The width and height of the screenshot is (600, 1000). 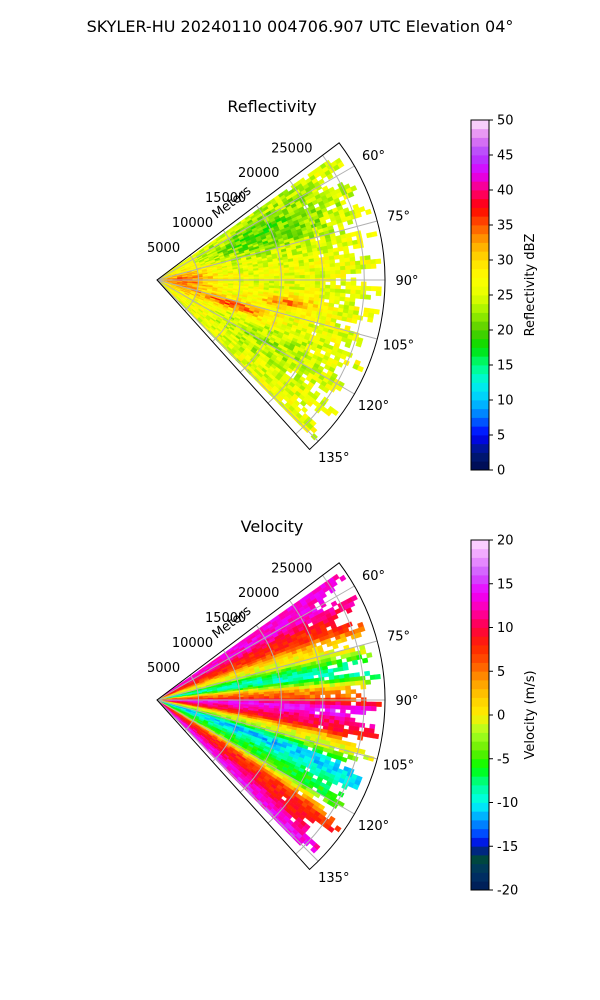 What do you see at coordinates (505, 401) in the screenshot?
I see `colorbar-tick-label: 10` at bounding box center [505, 401].